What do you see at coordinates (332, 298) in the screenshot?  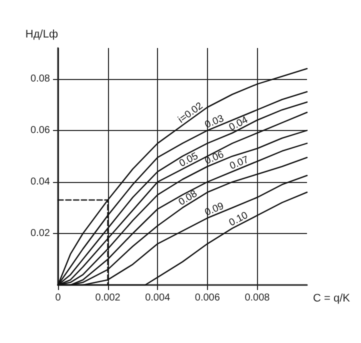 I see `x-axis-title: C = q/K` at bounding box center [332, 298].